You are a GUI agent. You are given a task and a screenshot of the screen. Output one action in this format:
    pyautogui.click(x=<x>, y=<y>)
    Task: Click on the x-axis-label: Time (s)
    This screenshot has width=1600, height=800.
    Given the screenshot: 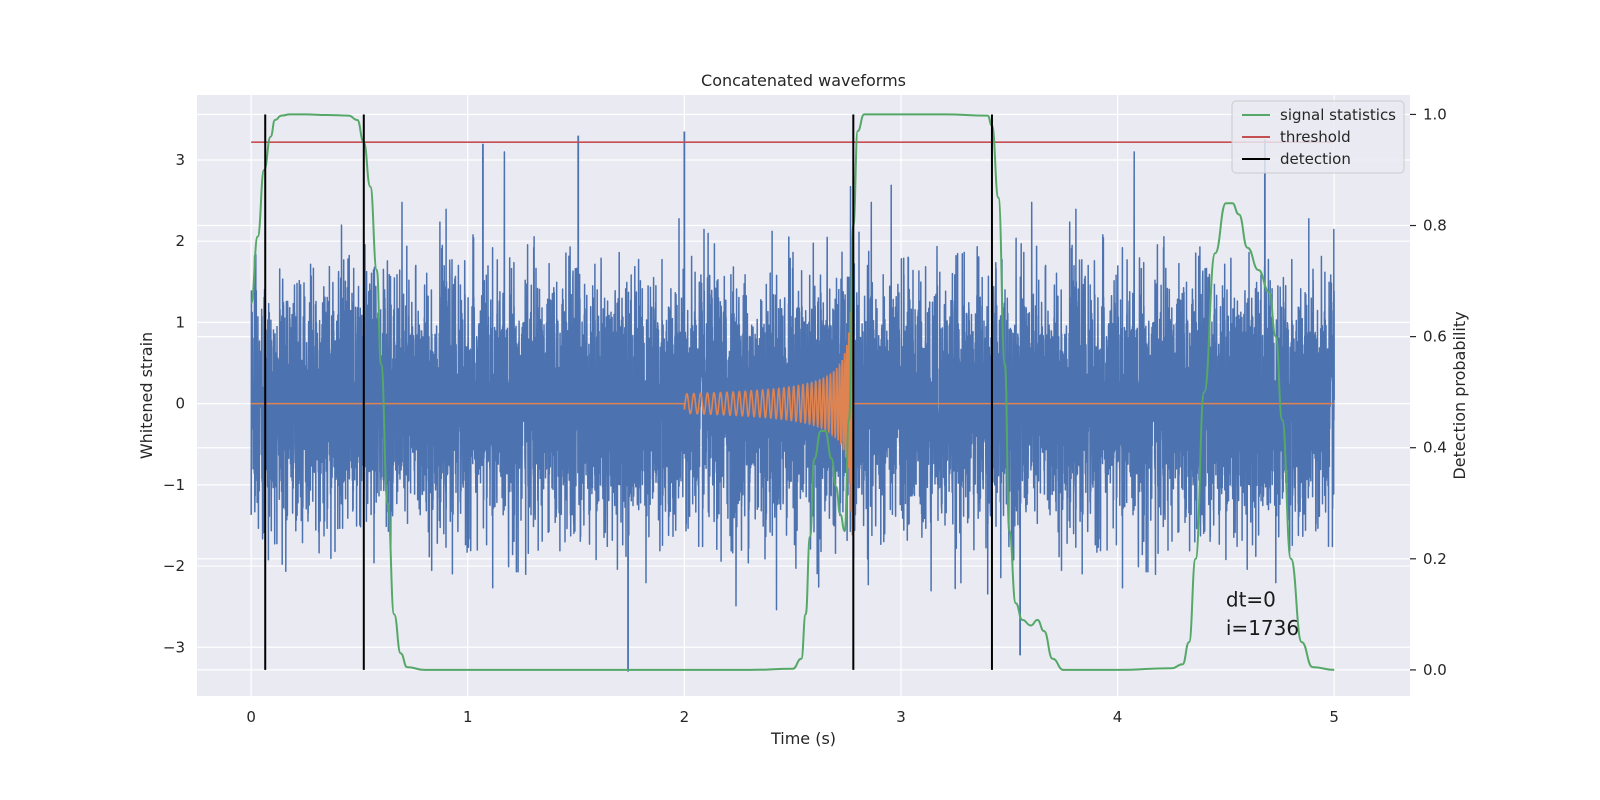 What is the action you would take?
    pyautogui.click(x=803, y=738)
    